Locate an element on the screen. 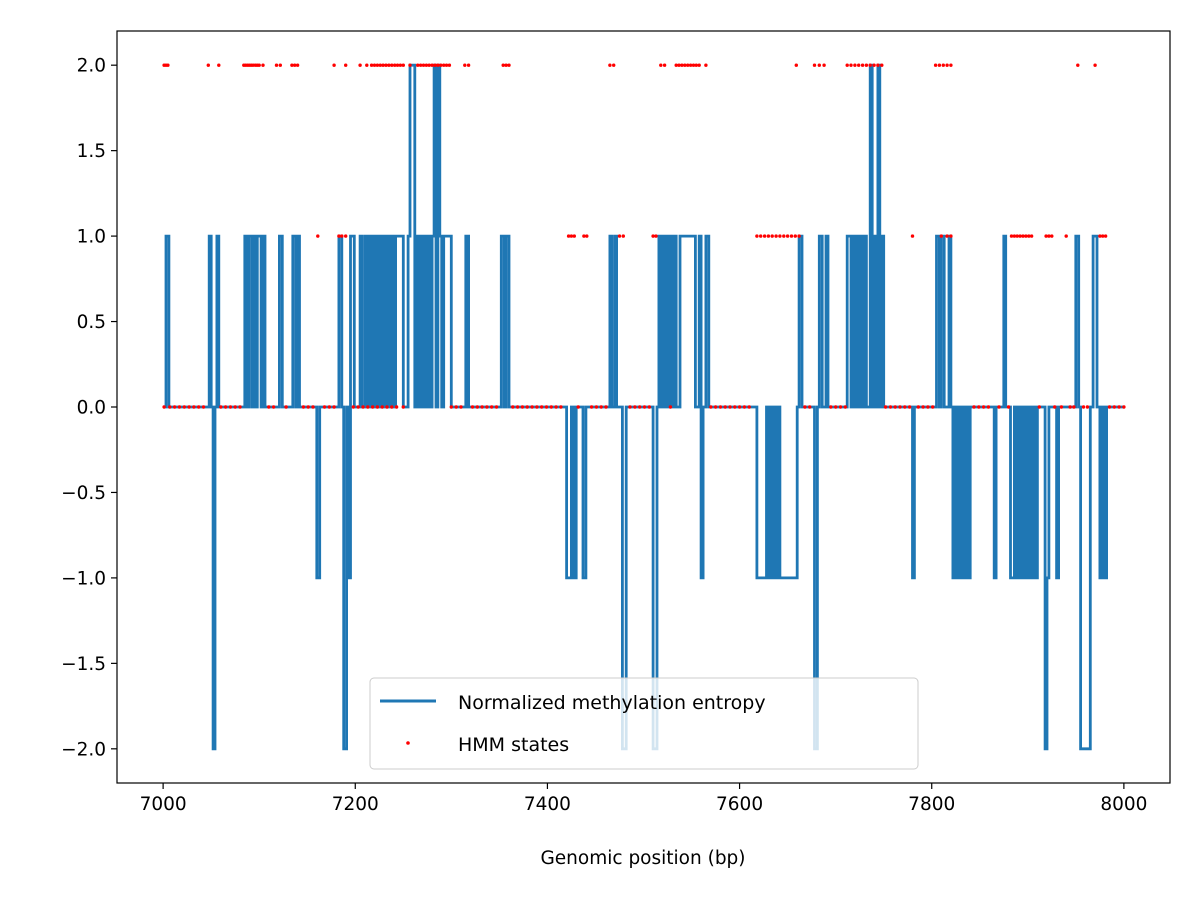 This screenshot has height=900, width=1200. x-tick-label: 7800 is located at coordinates (931, 804).